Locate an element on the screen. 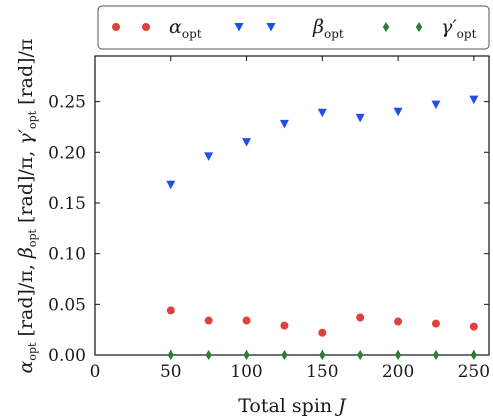 The height and width of the screenshot is (420, 493). legend-label: αopt is located at coordinates (185, 28).